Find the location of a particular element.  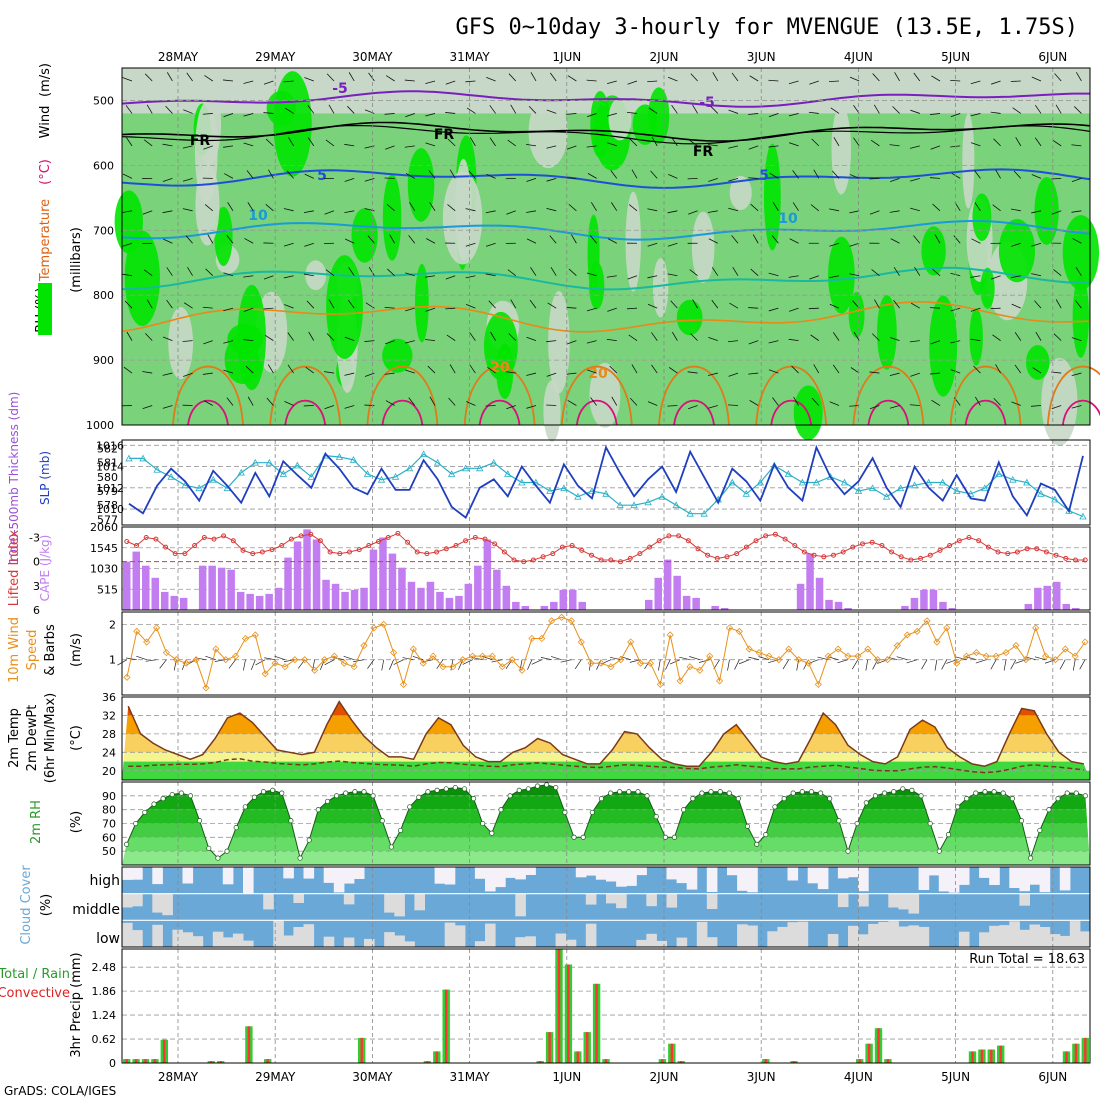

date-tick-bottom: 1JUN is located at coordinates (566, 1077).